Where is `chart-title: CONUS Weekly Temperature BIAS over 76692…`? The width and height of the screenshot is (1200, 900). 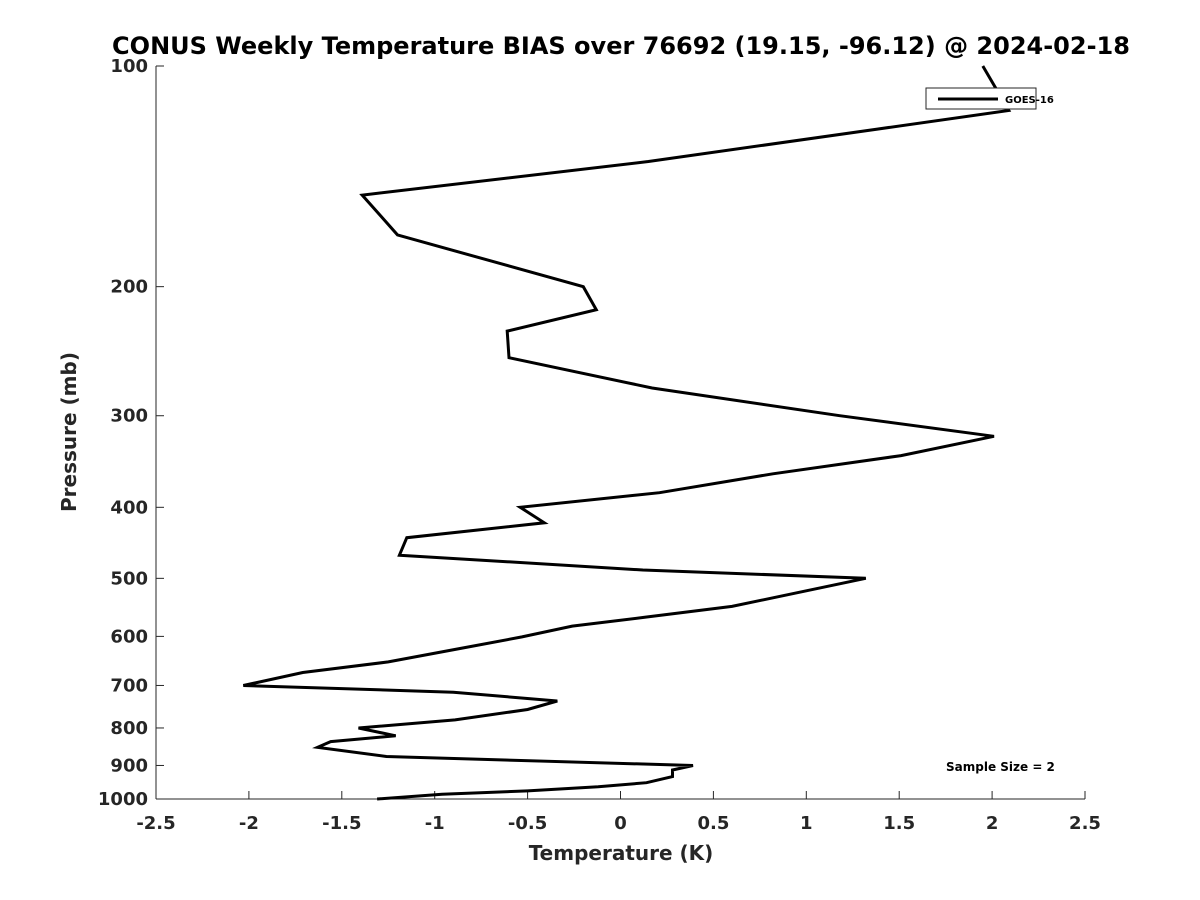 chart-title: CONUS Weekly Temperature BIAS over 76692… is located at coordinates (621, 46).